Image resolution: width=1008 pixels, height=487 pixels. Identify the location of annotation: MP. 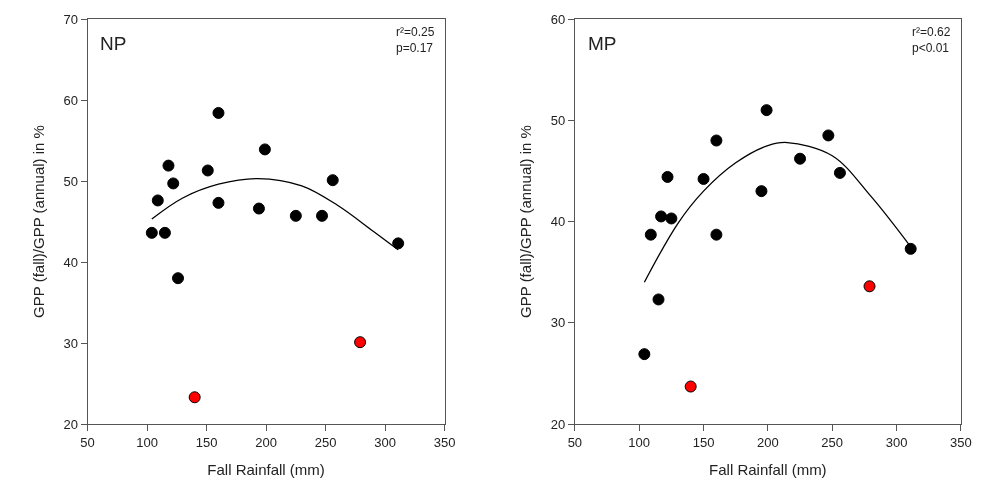
(602, 43).